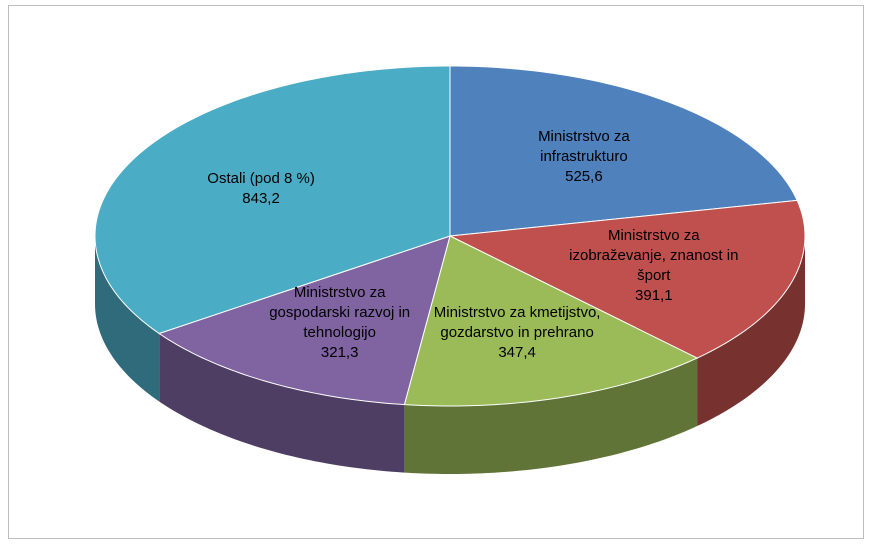 The width and height of the screenshot is (883, 546). I want to click on category-name: Ministrstvo za infrastrukturo, so click(584, 146).